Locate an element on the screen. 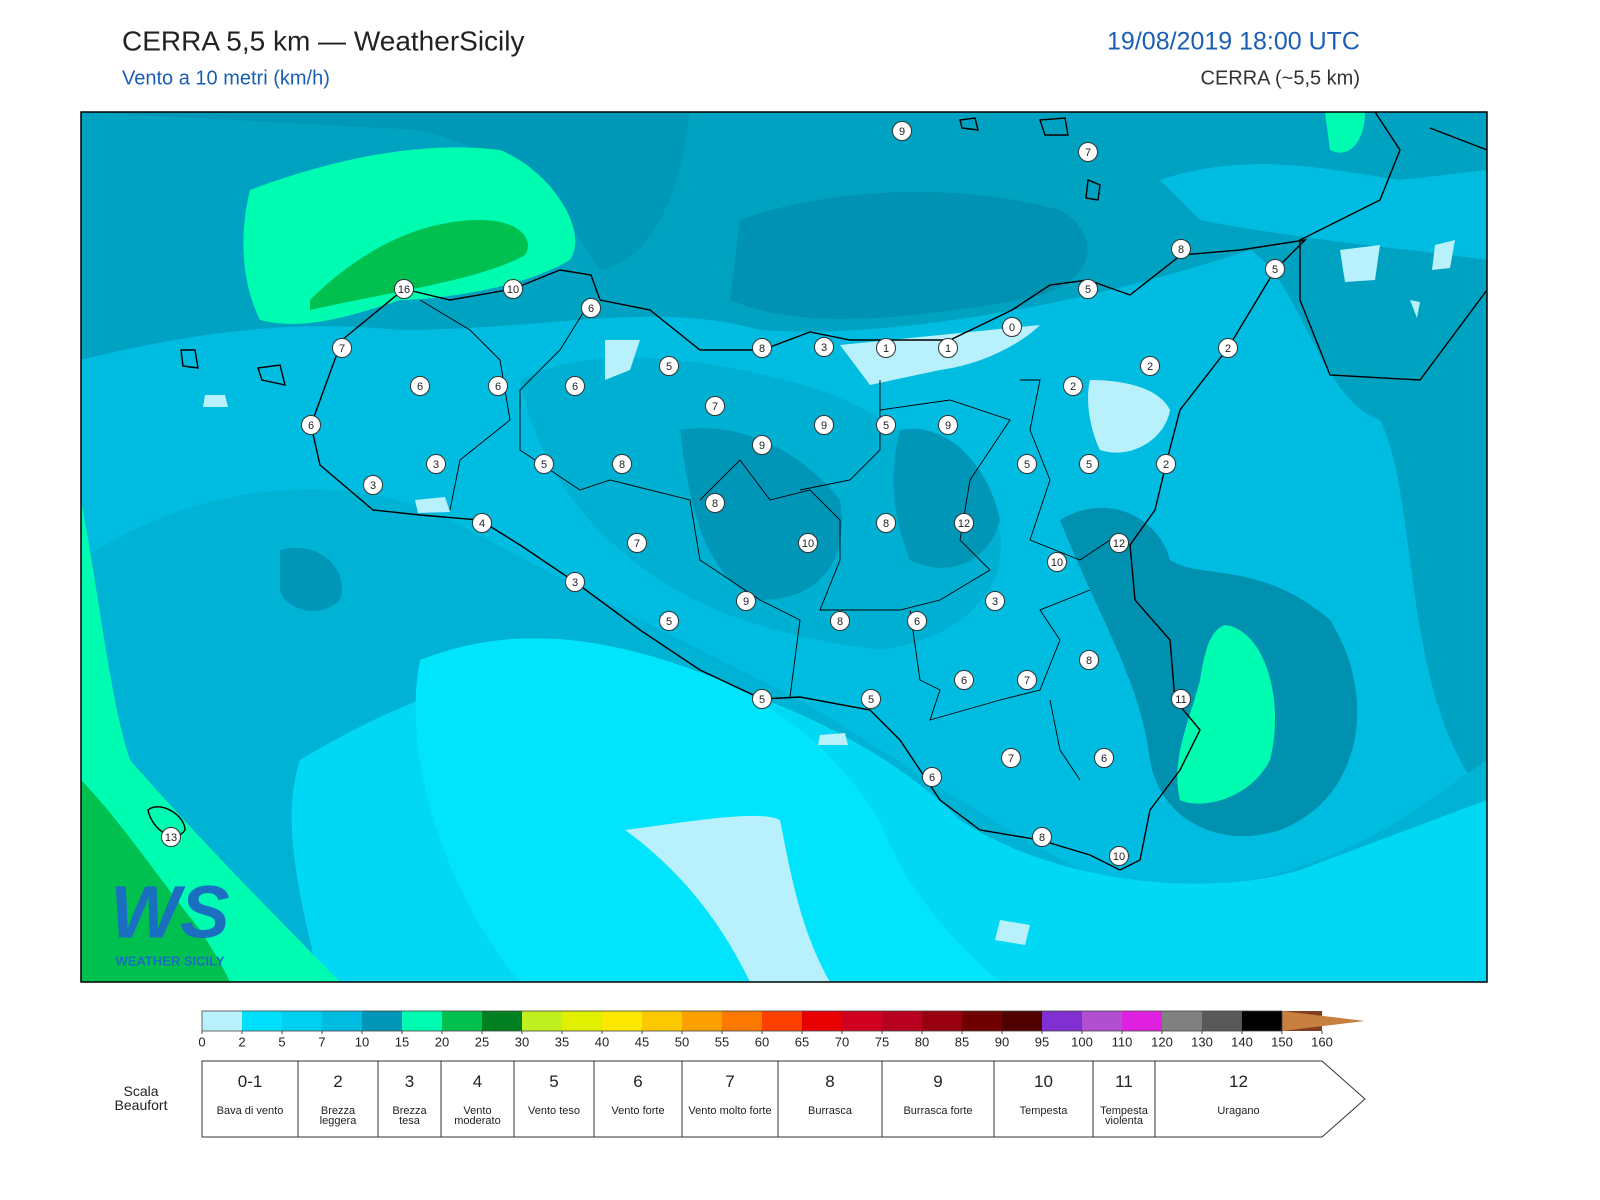 This screenshot has width=1600, height=1200. tick-label: 20 is located at coordinates (442, 1041).